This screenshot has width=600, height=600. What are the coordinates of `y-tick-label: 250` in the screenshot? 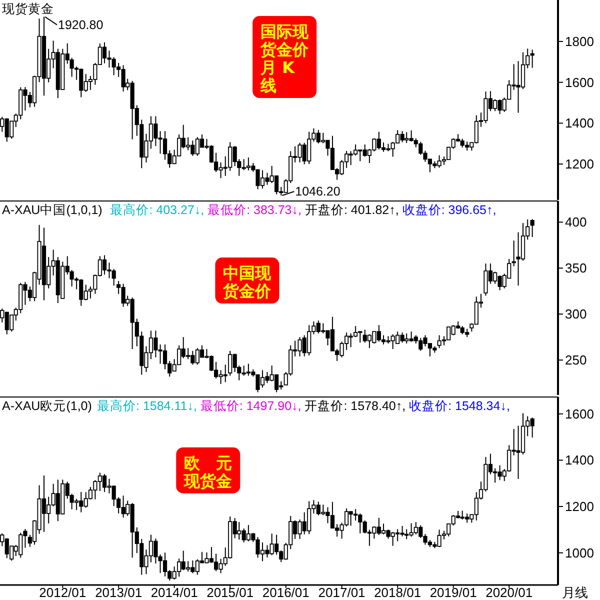 It's located at (576, 360).